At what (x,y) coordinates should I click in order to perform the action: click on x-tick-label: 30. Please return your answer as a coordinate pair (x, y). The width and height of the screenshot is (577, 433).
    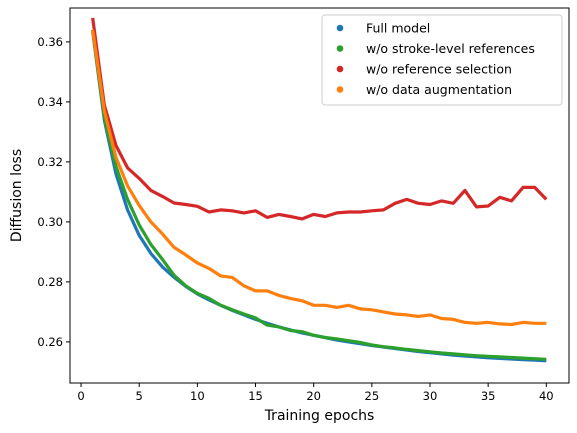
    Looking at the image, I should click on (430, 396).